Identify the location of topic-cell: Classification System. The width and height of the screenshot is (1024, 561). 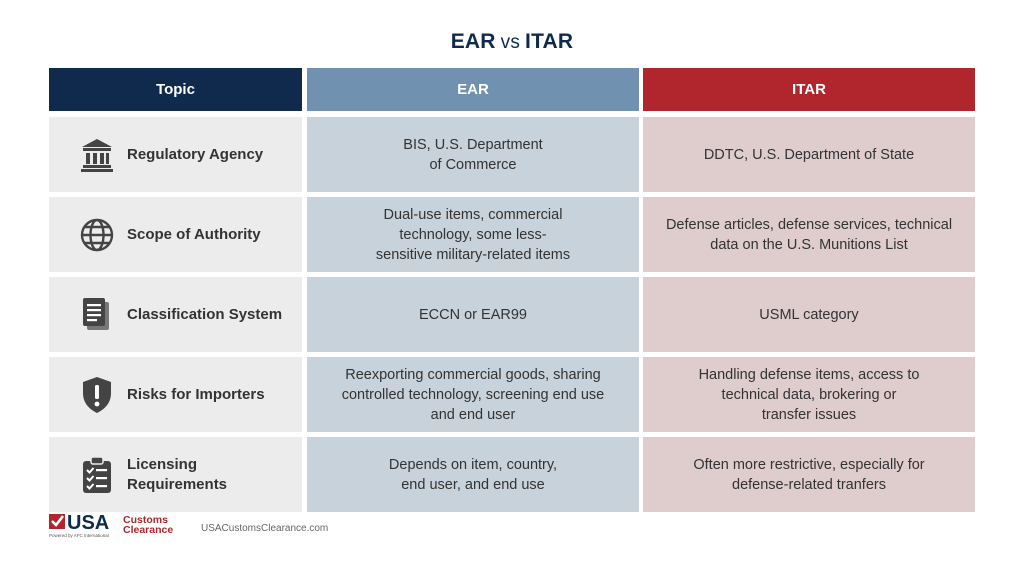
(175, 314).